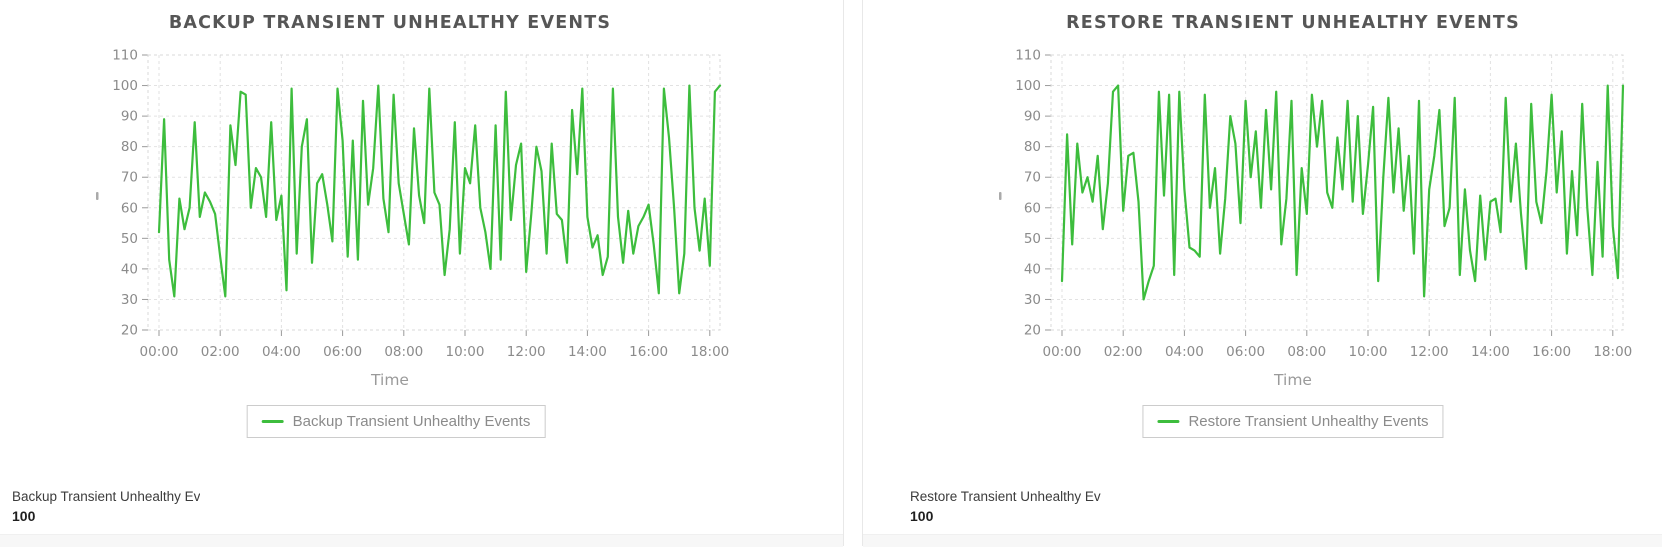  Describe the element at coordinates (1005, 496) in the screenshot. I see `restore-stat-label: Restore Transient Unhealthy Ev` at that location.